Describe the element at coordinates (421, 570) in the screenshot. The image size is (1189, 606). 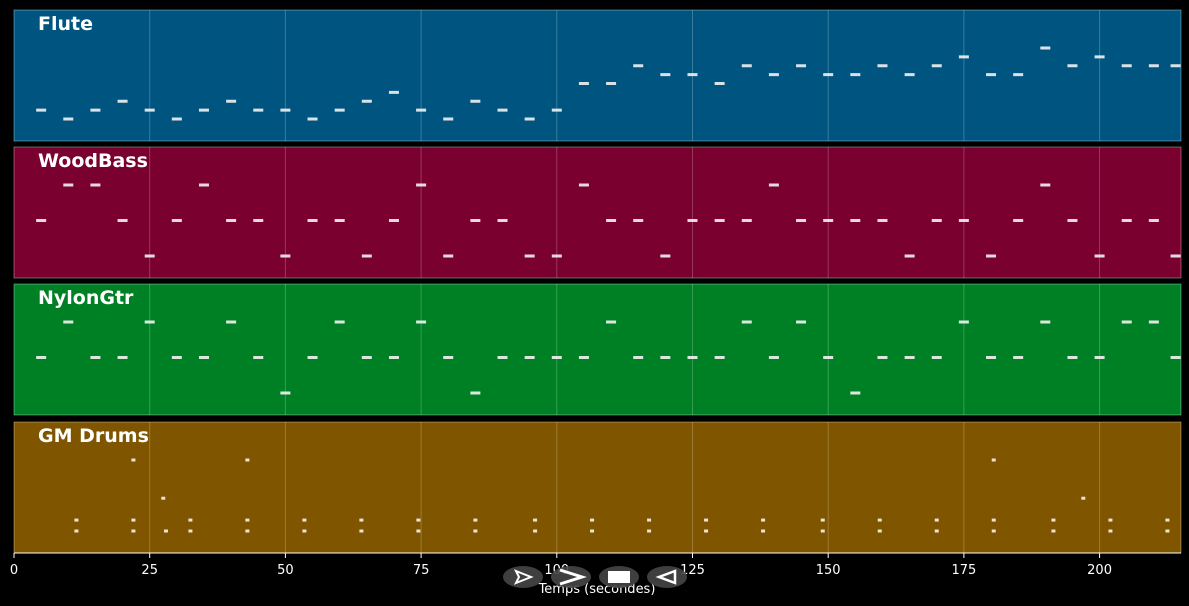
I see `x-tick-label: 75` at that location.